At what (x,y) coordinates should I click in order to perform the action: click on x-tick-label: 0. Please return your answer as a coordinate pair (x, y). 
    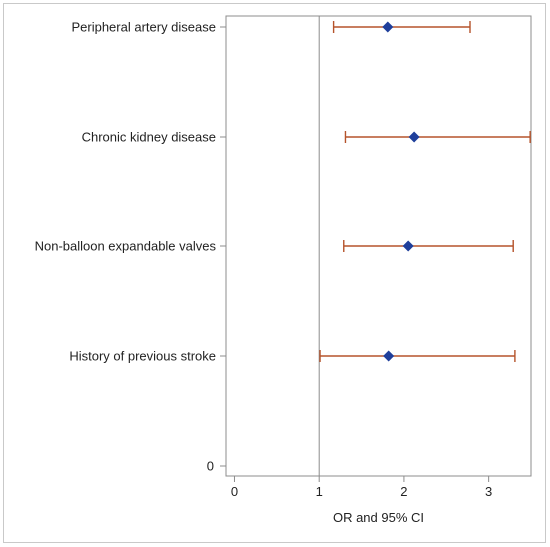
    Looking at the image, I should click on (234, 491).